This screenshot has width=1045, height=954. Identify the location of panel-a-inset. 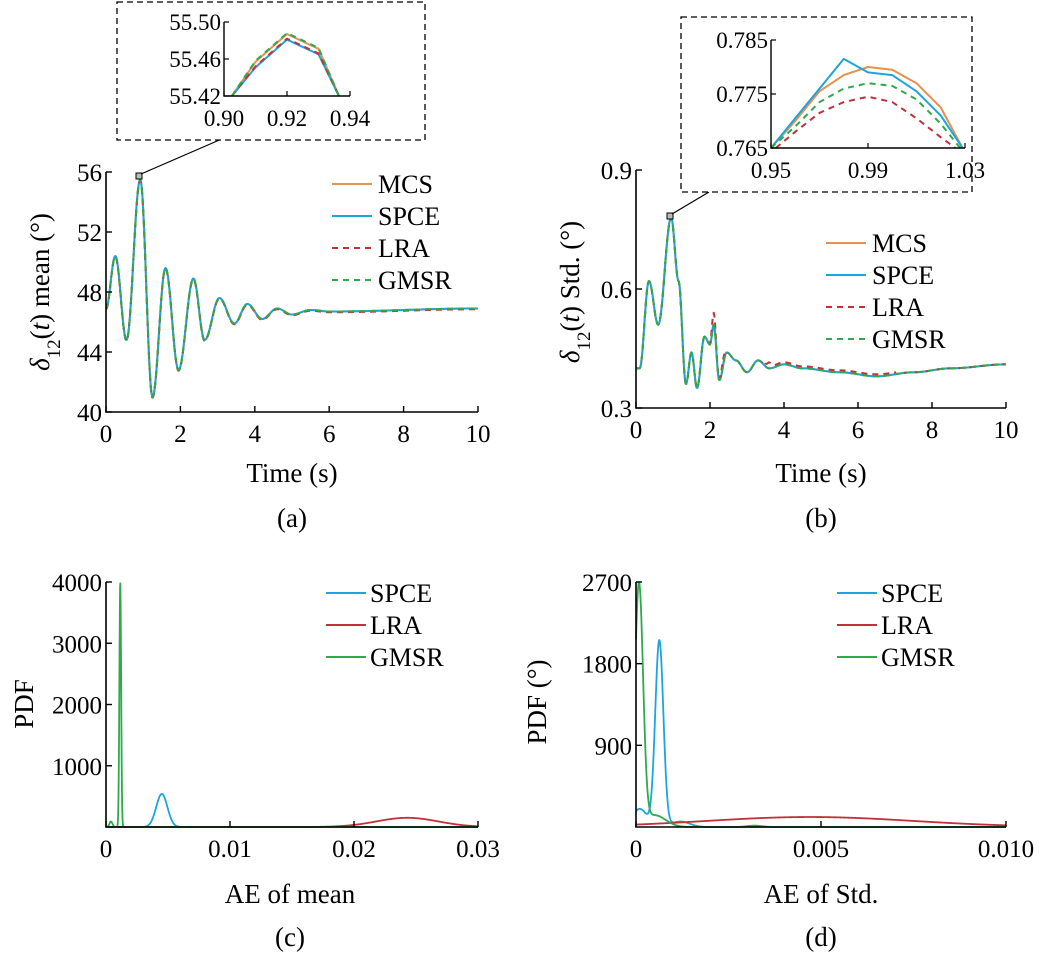
(285, 64).